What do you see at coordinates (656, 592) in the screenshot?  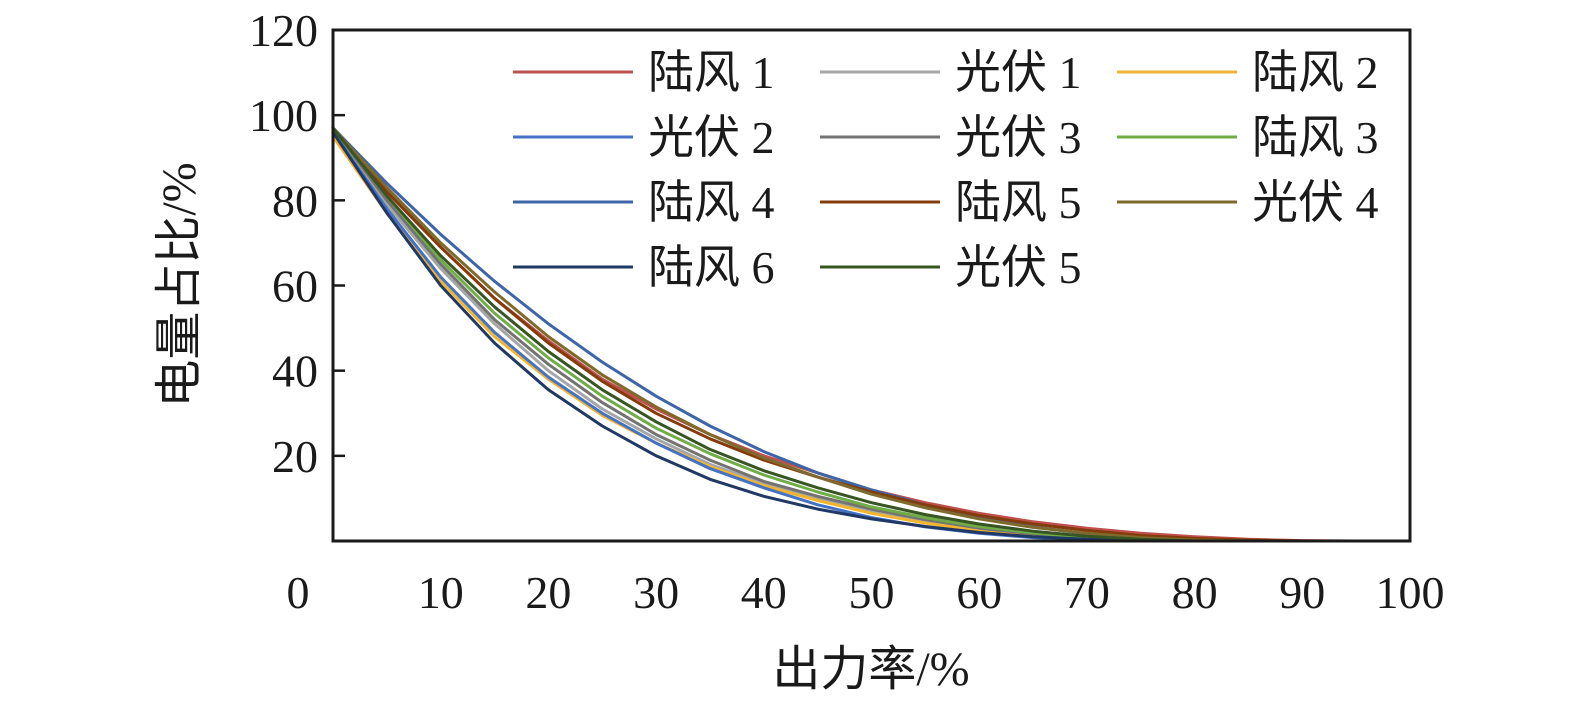 I see `x-tick-label: 30` at bounding box center [656, 592].